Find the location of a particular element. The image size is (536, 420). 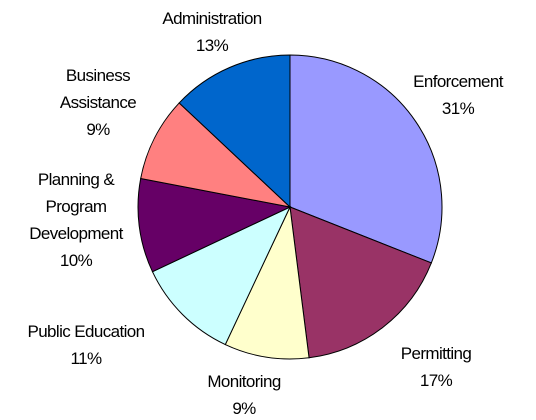

category-label: Permitting is located at coordinates (436, 353).